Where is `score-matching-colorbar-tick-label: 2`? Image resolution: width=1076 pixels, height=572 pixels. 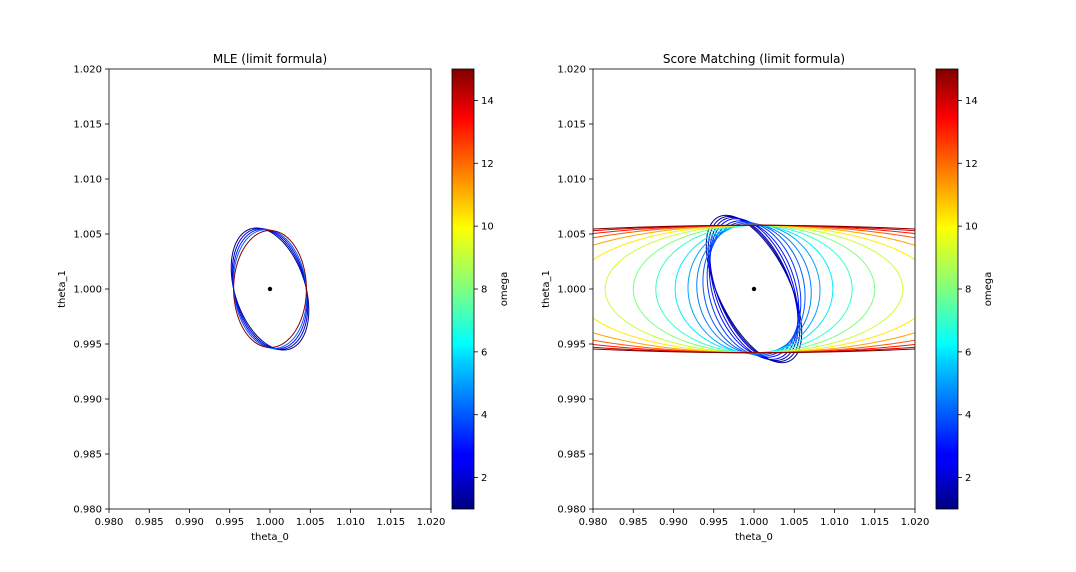
score-matching-colorbar-tick-label: 2 is located at coordinates (968, 478).